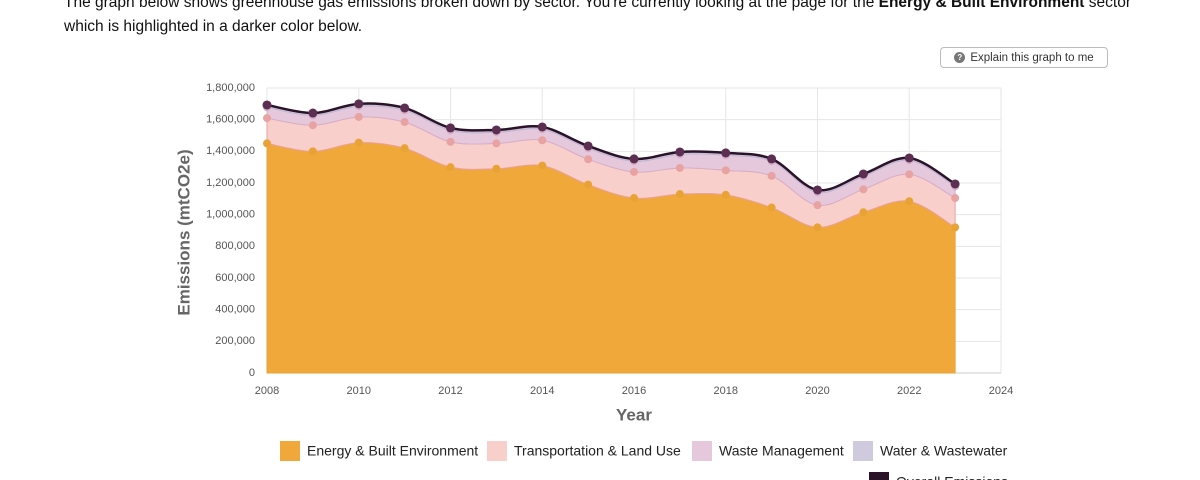 This screenshot has height=480, width=1200. What do you see at coordinates (235, 310) in the screenshot?
I see `y-tick-label: 400,000` at bounding box center [235, 310].